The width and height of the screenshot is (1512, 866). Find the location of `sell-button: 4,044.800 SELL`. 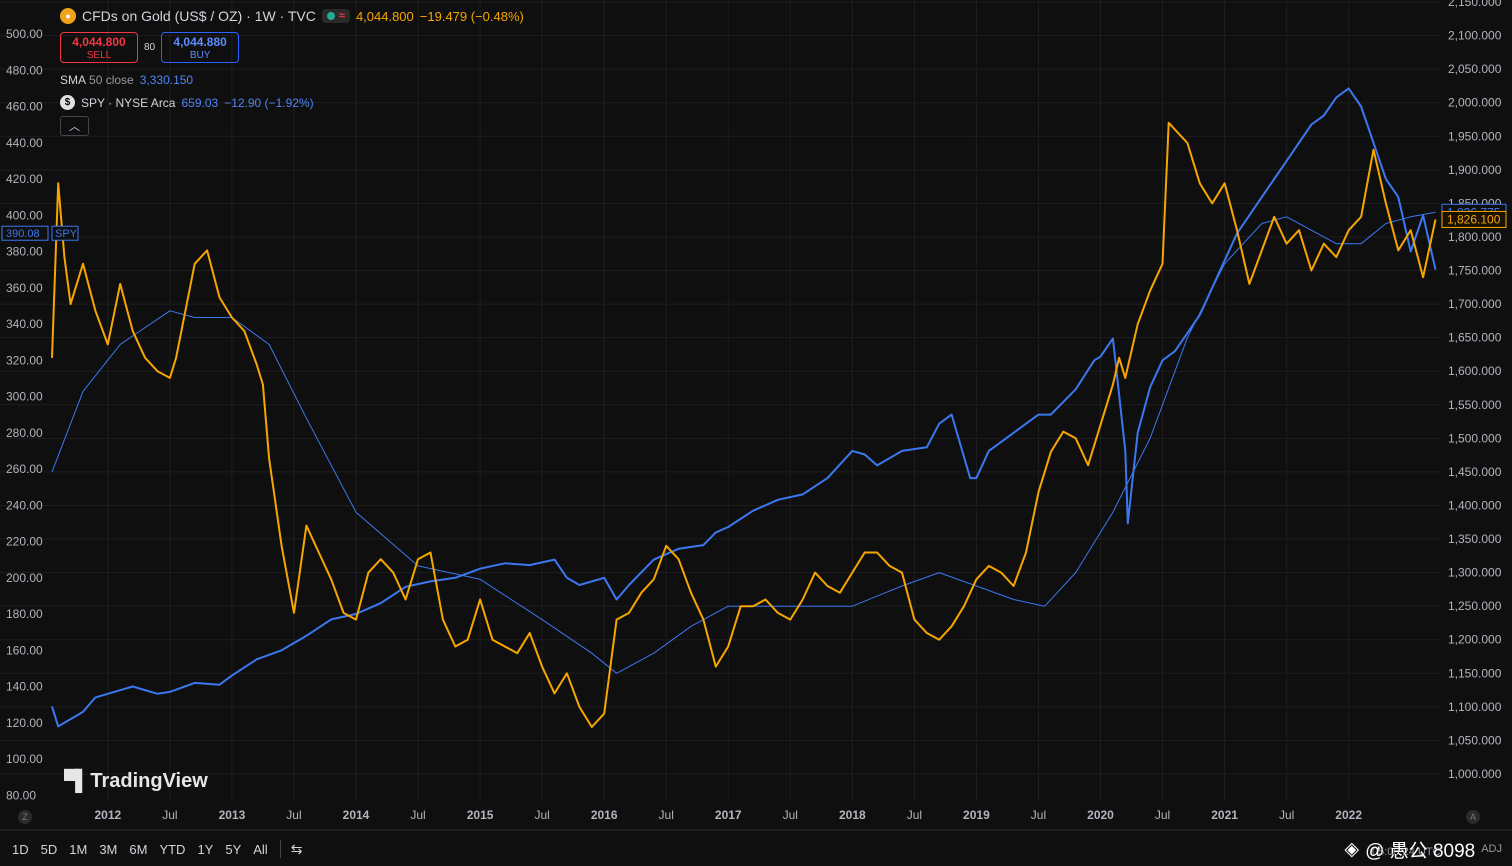

sell-button: 4,044.800 SELL is located at coordinates (99, 47).